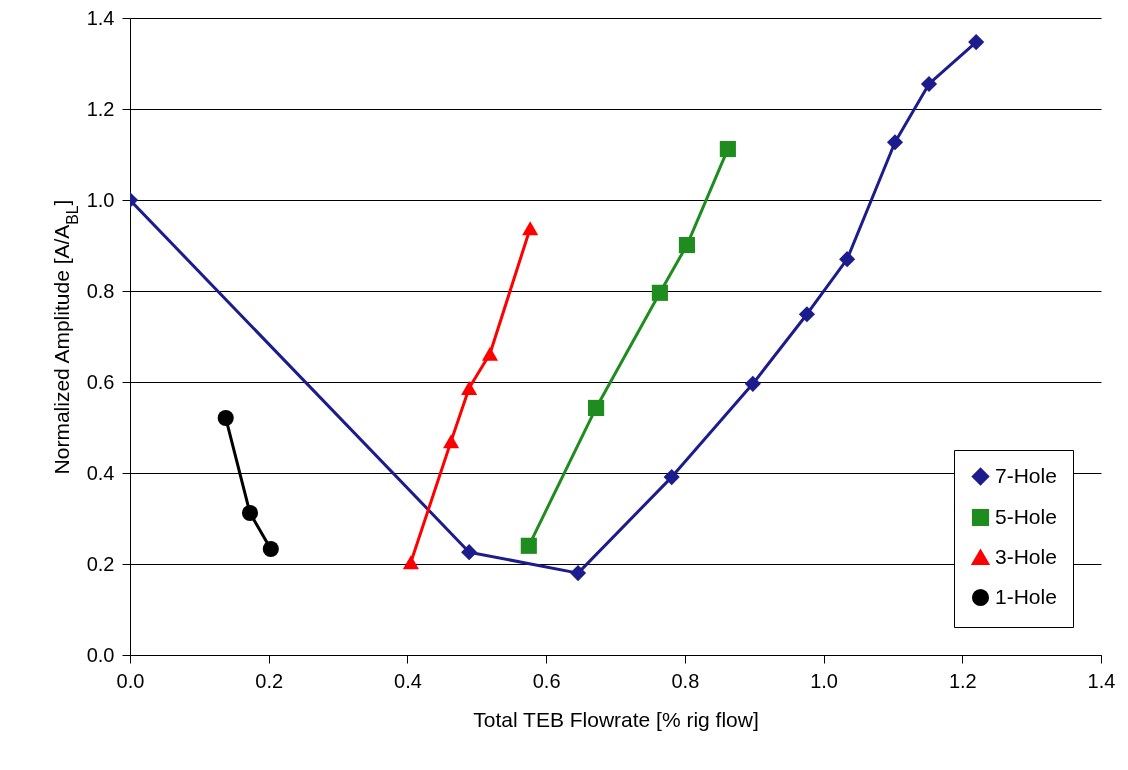  I want to click on x-tick-label: 0.8, so click(685, 680).